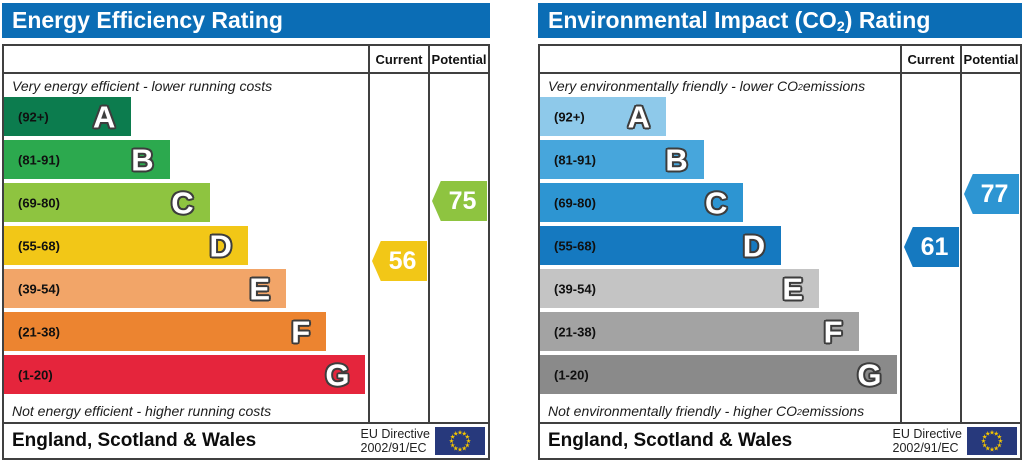  I want to click on band-range-label: (39-54), so click(575, 288).